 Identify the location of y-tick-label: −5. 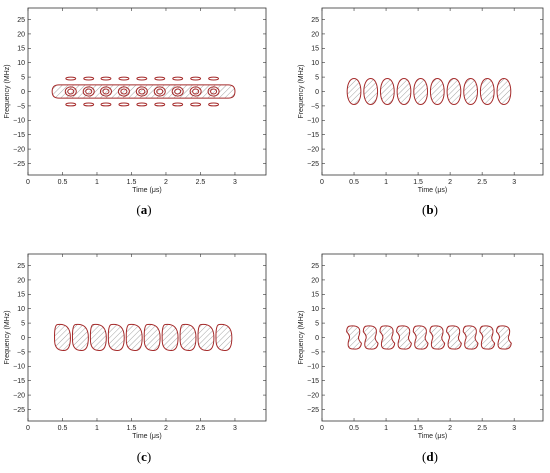
(315, 106).